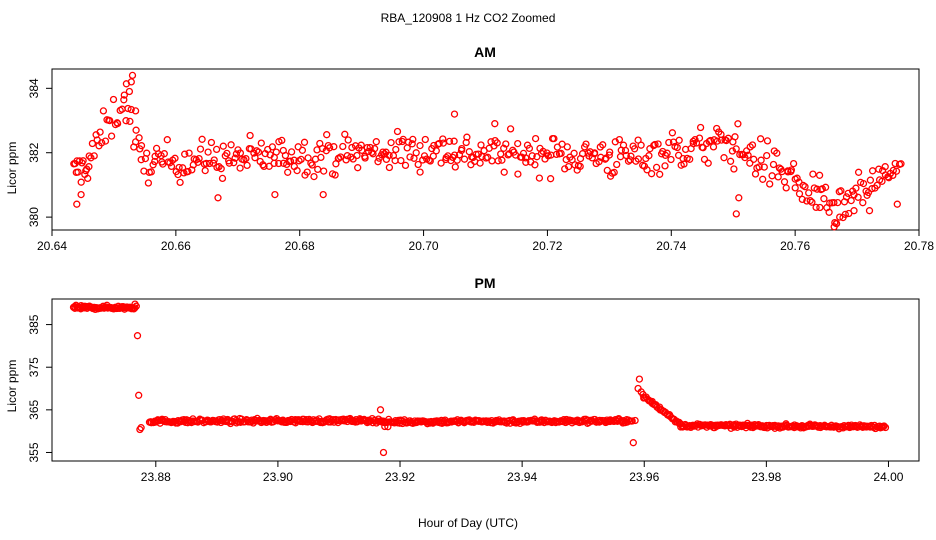  I want to click on am-x-tick-label: 20.72, so click(547, 246).